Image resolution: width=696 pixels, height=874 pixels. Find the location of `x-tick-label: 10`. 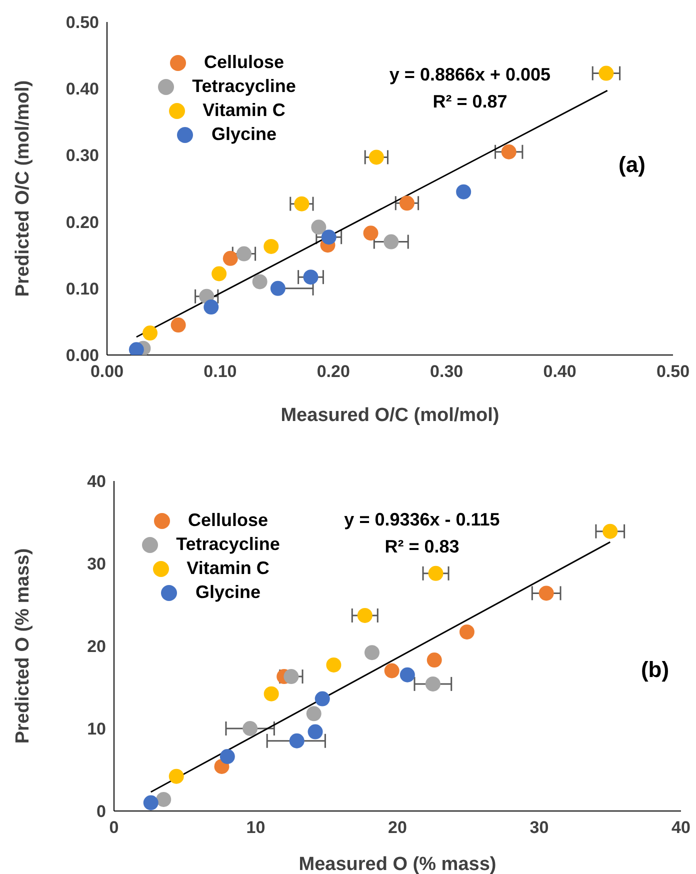

x-tick-label: 10 is located at coordinates (256, 828).